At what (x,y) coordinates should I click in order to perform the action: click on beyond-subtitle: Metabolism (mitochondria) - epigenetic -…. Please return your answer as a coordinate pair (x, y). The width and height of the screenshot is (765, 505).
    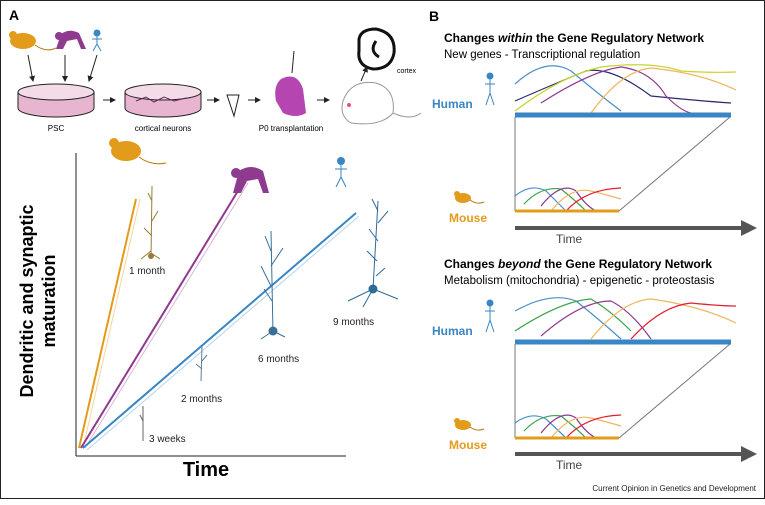
    Looking at the image, I should click on (579, 281).